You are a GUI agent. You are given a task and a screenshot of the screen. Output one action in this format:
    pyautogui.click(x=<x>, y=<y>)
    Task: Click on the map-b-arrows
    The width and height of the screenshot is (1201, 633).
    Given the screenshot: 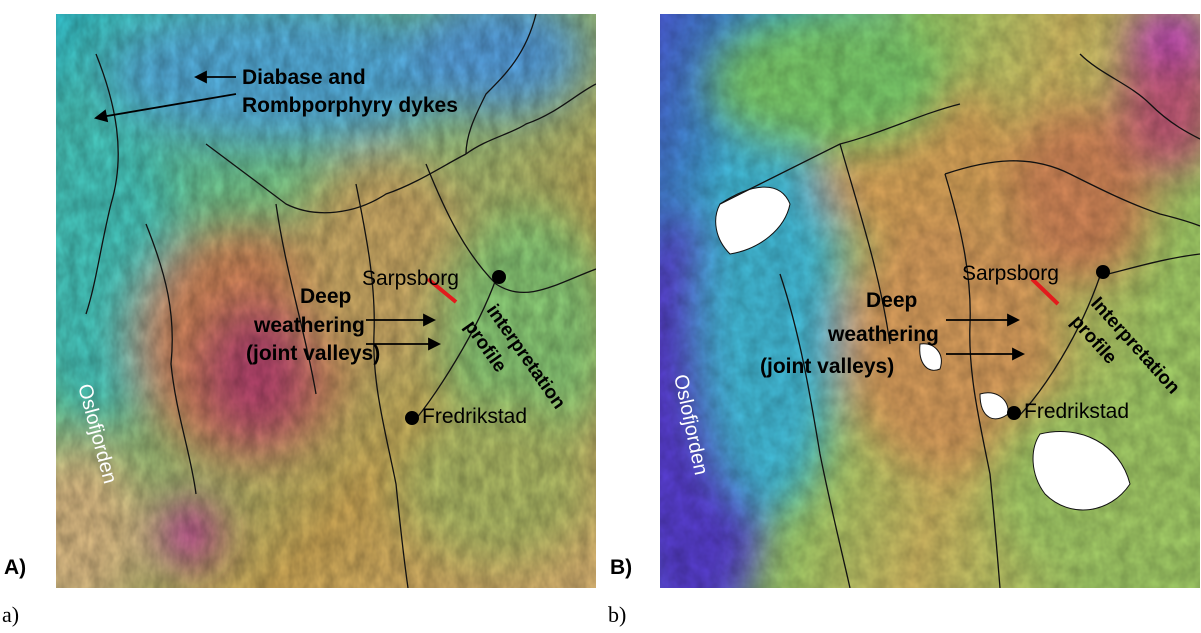 What is the action you would take?
    pyautogui.click(x=986, y=337)
    